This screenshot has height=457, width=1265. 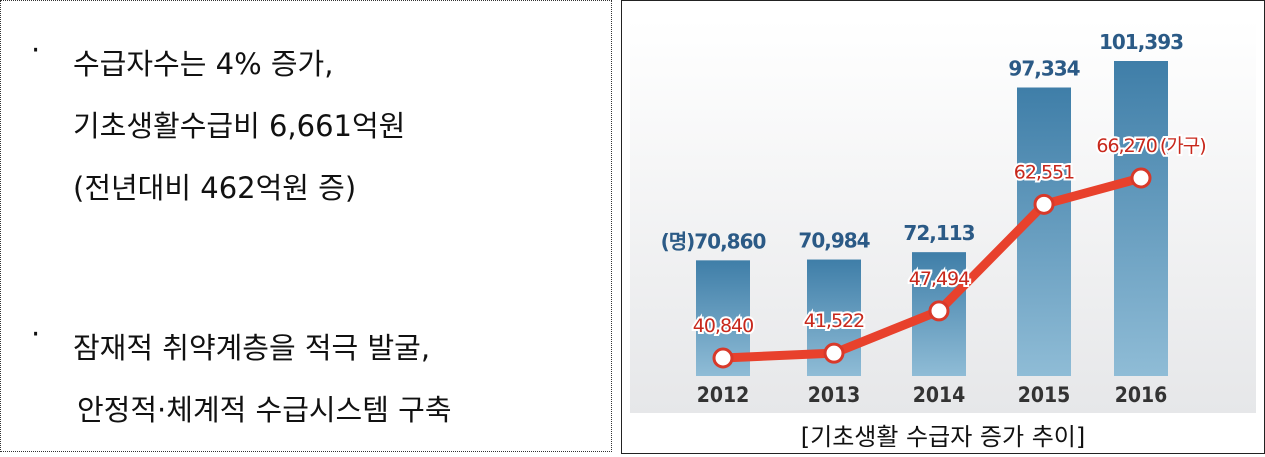 I want to click on bar-value: 72,113, so click(x=938, y=233).